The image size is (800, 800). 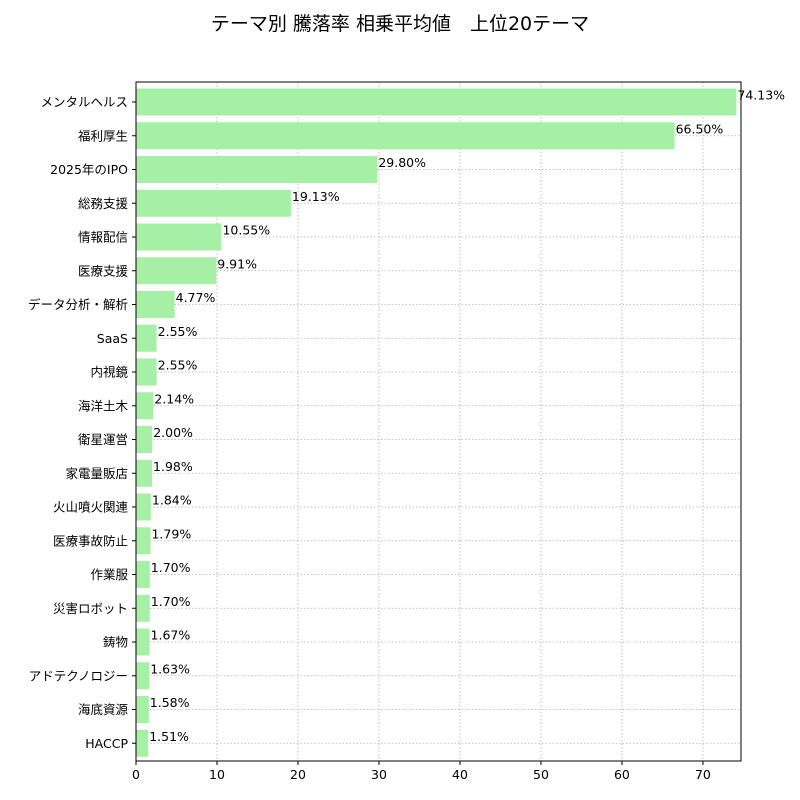 What do you see at coordinates (703, 774) in the screenshot?
I see `x-tick-label: 70` at bounding box center [703, 774].